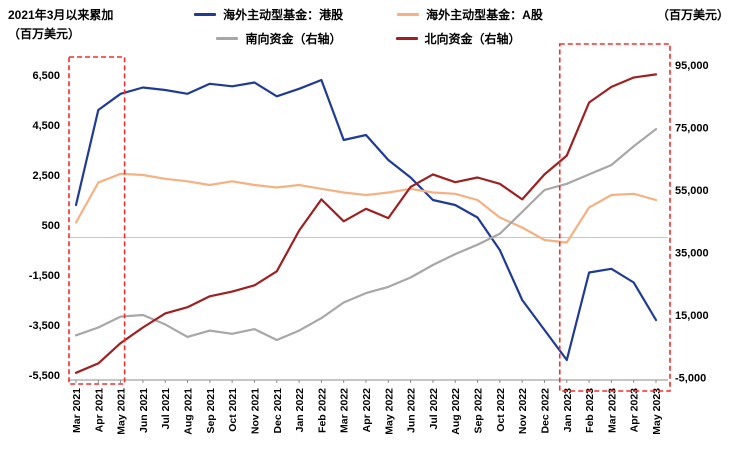 This screenshot has width=737, height=470. What do you see at coordinates (590, 410) in the screenshot?
I see `svg-text: Feb 2023` at bounding box center [590, 410].